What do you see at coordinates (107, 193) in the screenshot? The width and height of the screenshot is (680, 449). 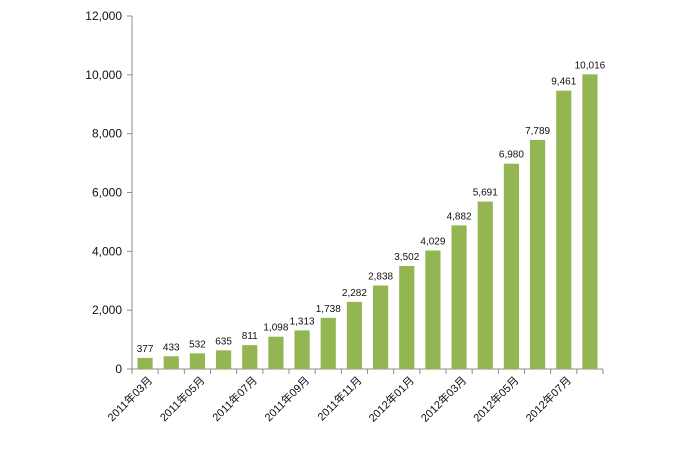 I see `y-tick-label: 6,000` at bounding box center [107, 193].